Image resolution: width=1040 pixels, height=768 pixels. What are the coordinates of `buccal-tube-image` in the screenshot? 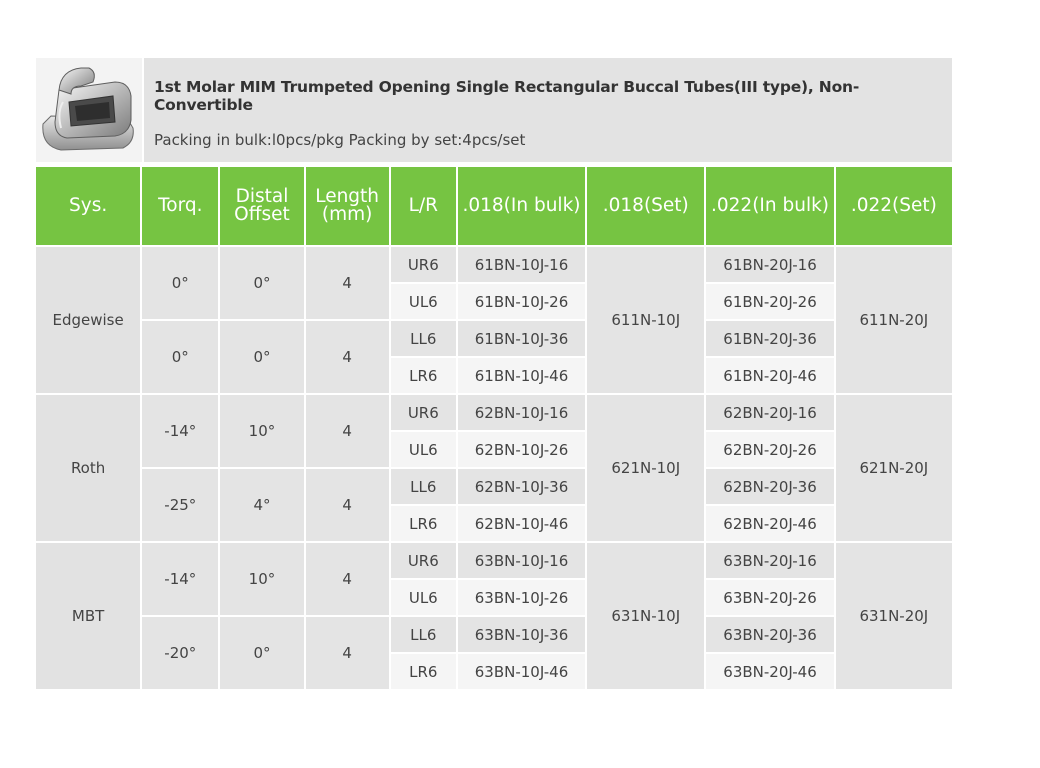 It's located at (88, 109).